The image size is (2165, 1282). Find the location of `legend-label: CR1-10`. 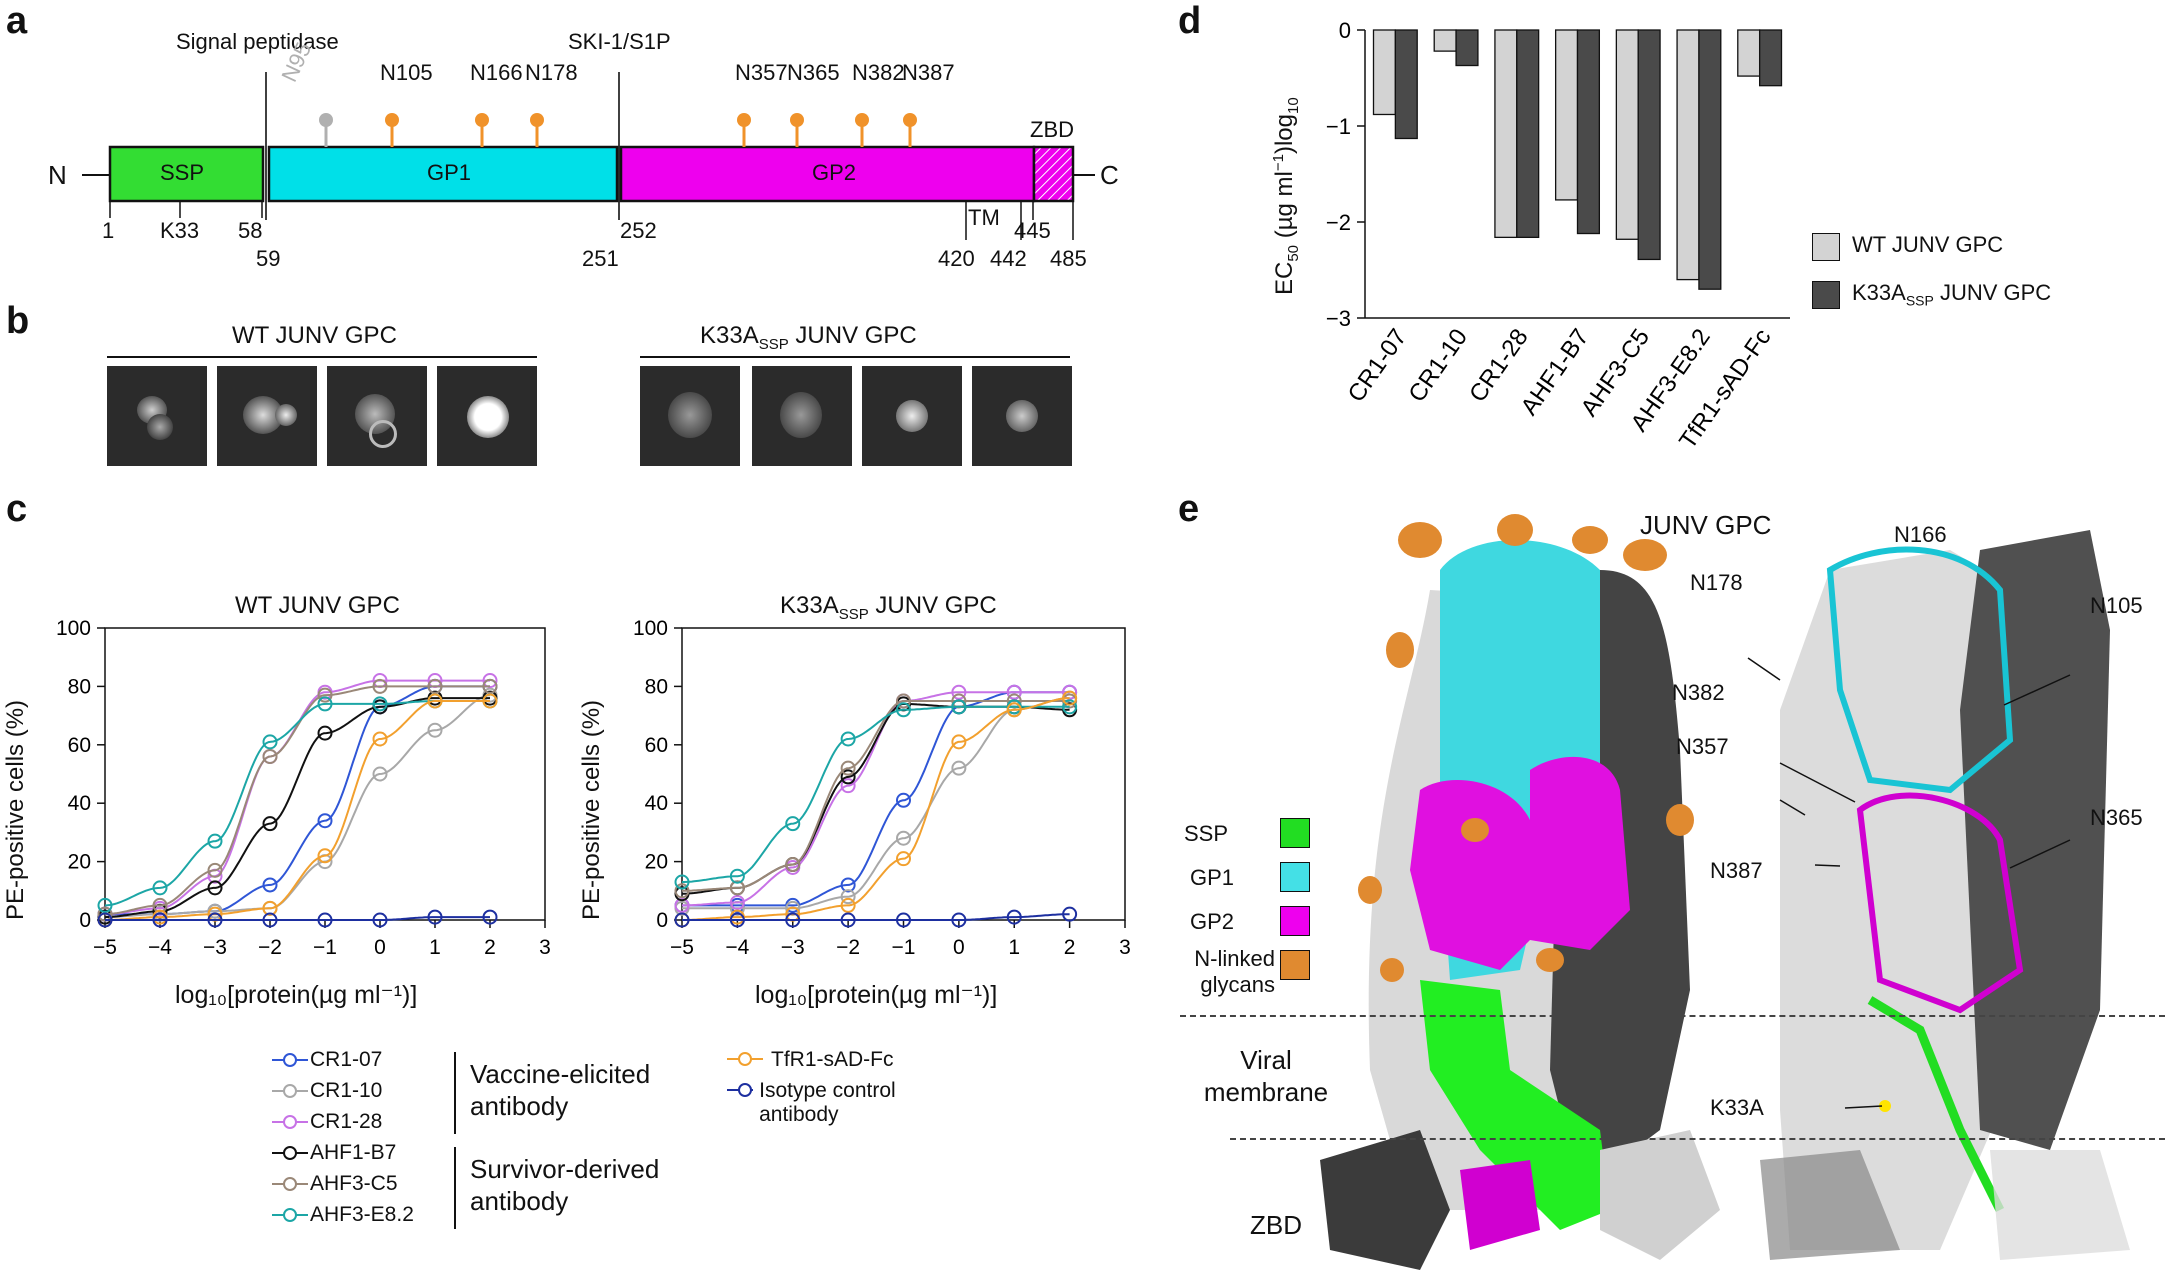

legend-label: CR1-10 is located at coordinates (346, 1090).